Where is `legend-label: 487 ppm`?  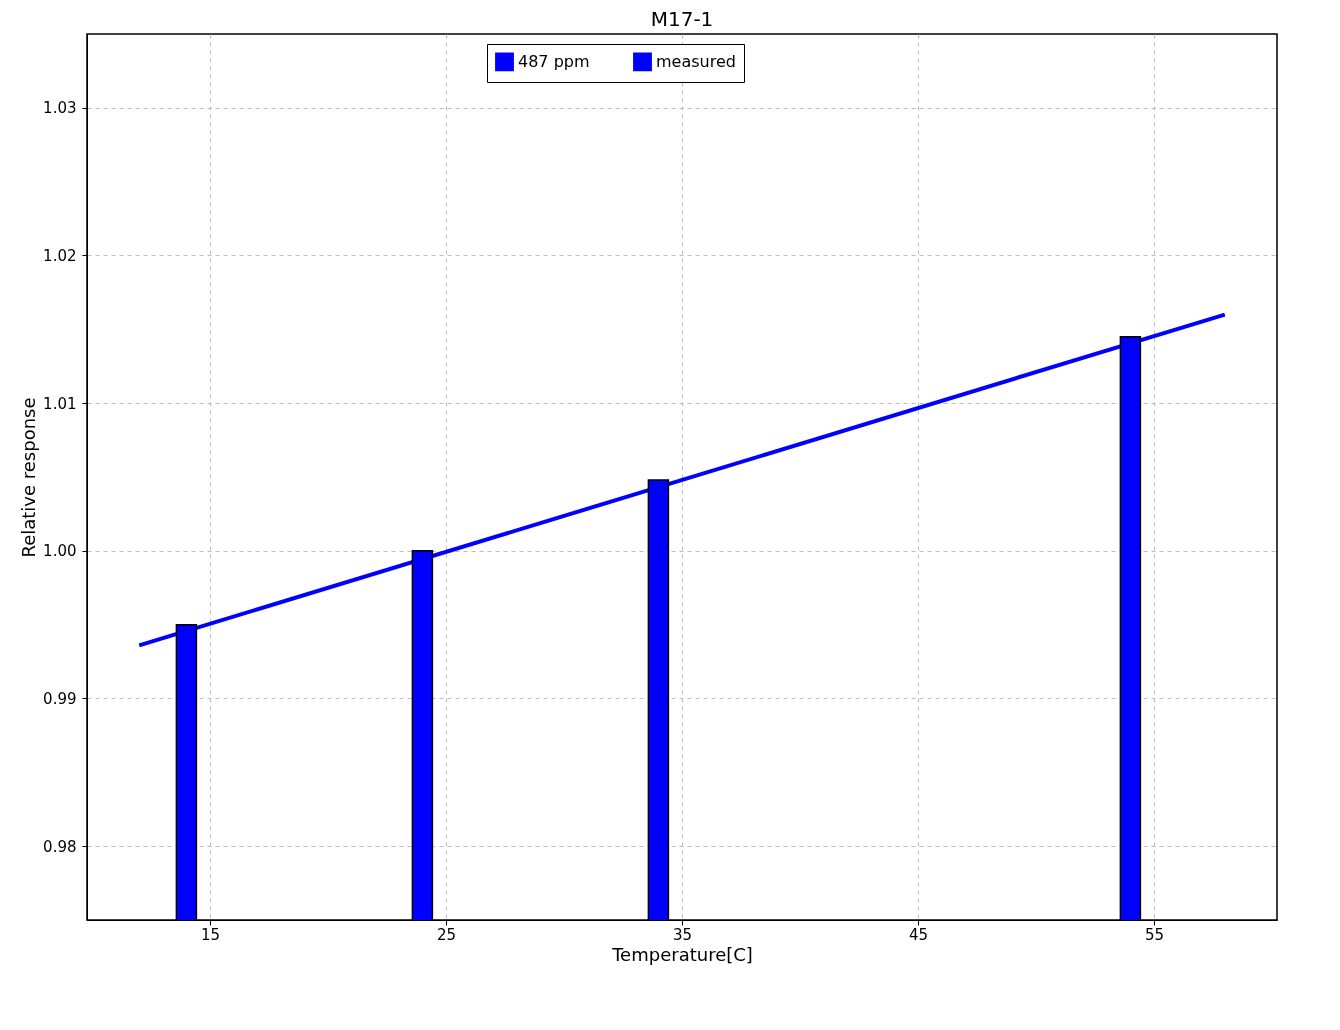 legend-label: 487 ppm is located at coordinates (554, 61).